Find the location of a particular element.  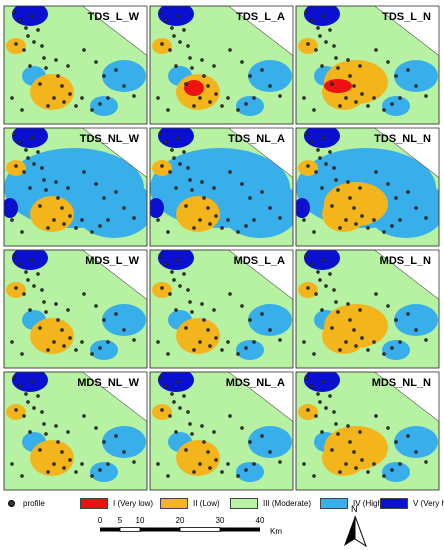

map-panel: MDS_NL_W is located at coordinates (75, 431).